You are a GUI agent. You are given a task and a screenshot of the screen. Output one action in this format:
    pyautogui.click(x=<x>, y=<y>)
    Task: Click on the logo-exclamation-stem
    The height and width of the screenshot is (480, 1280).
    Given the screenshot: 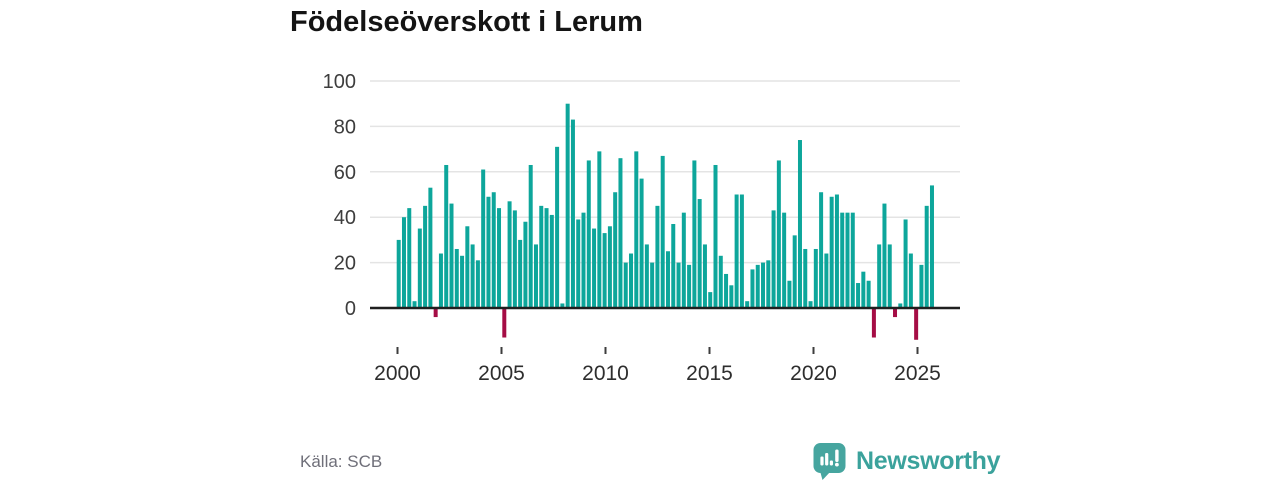 What is the action you would take?
    pyautogui.click(x=837, y=455)
    